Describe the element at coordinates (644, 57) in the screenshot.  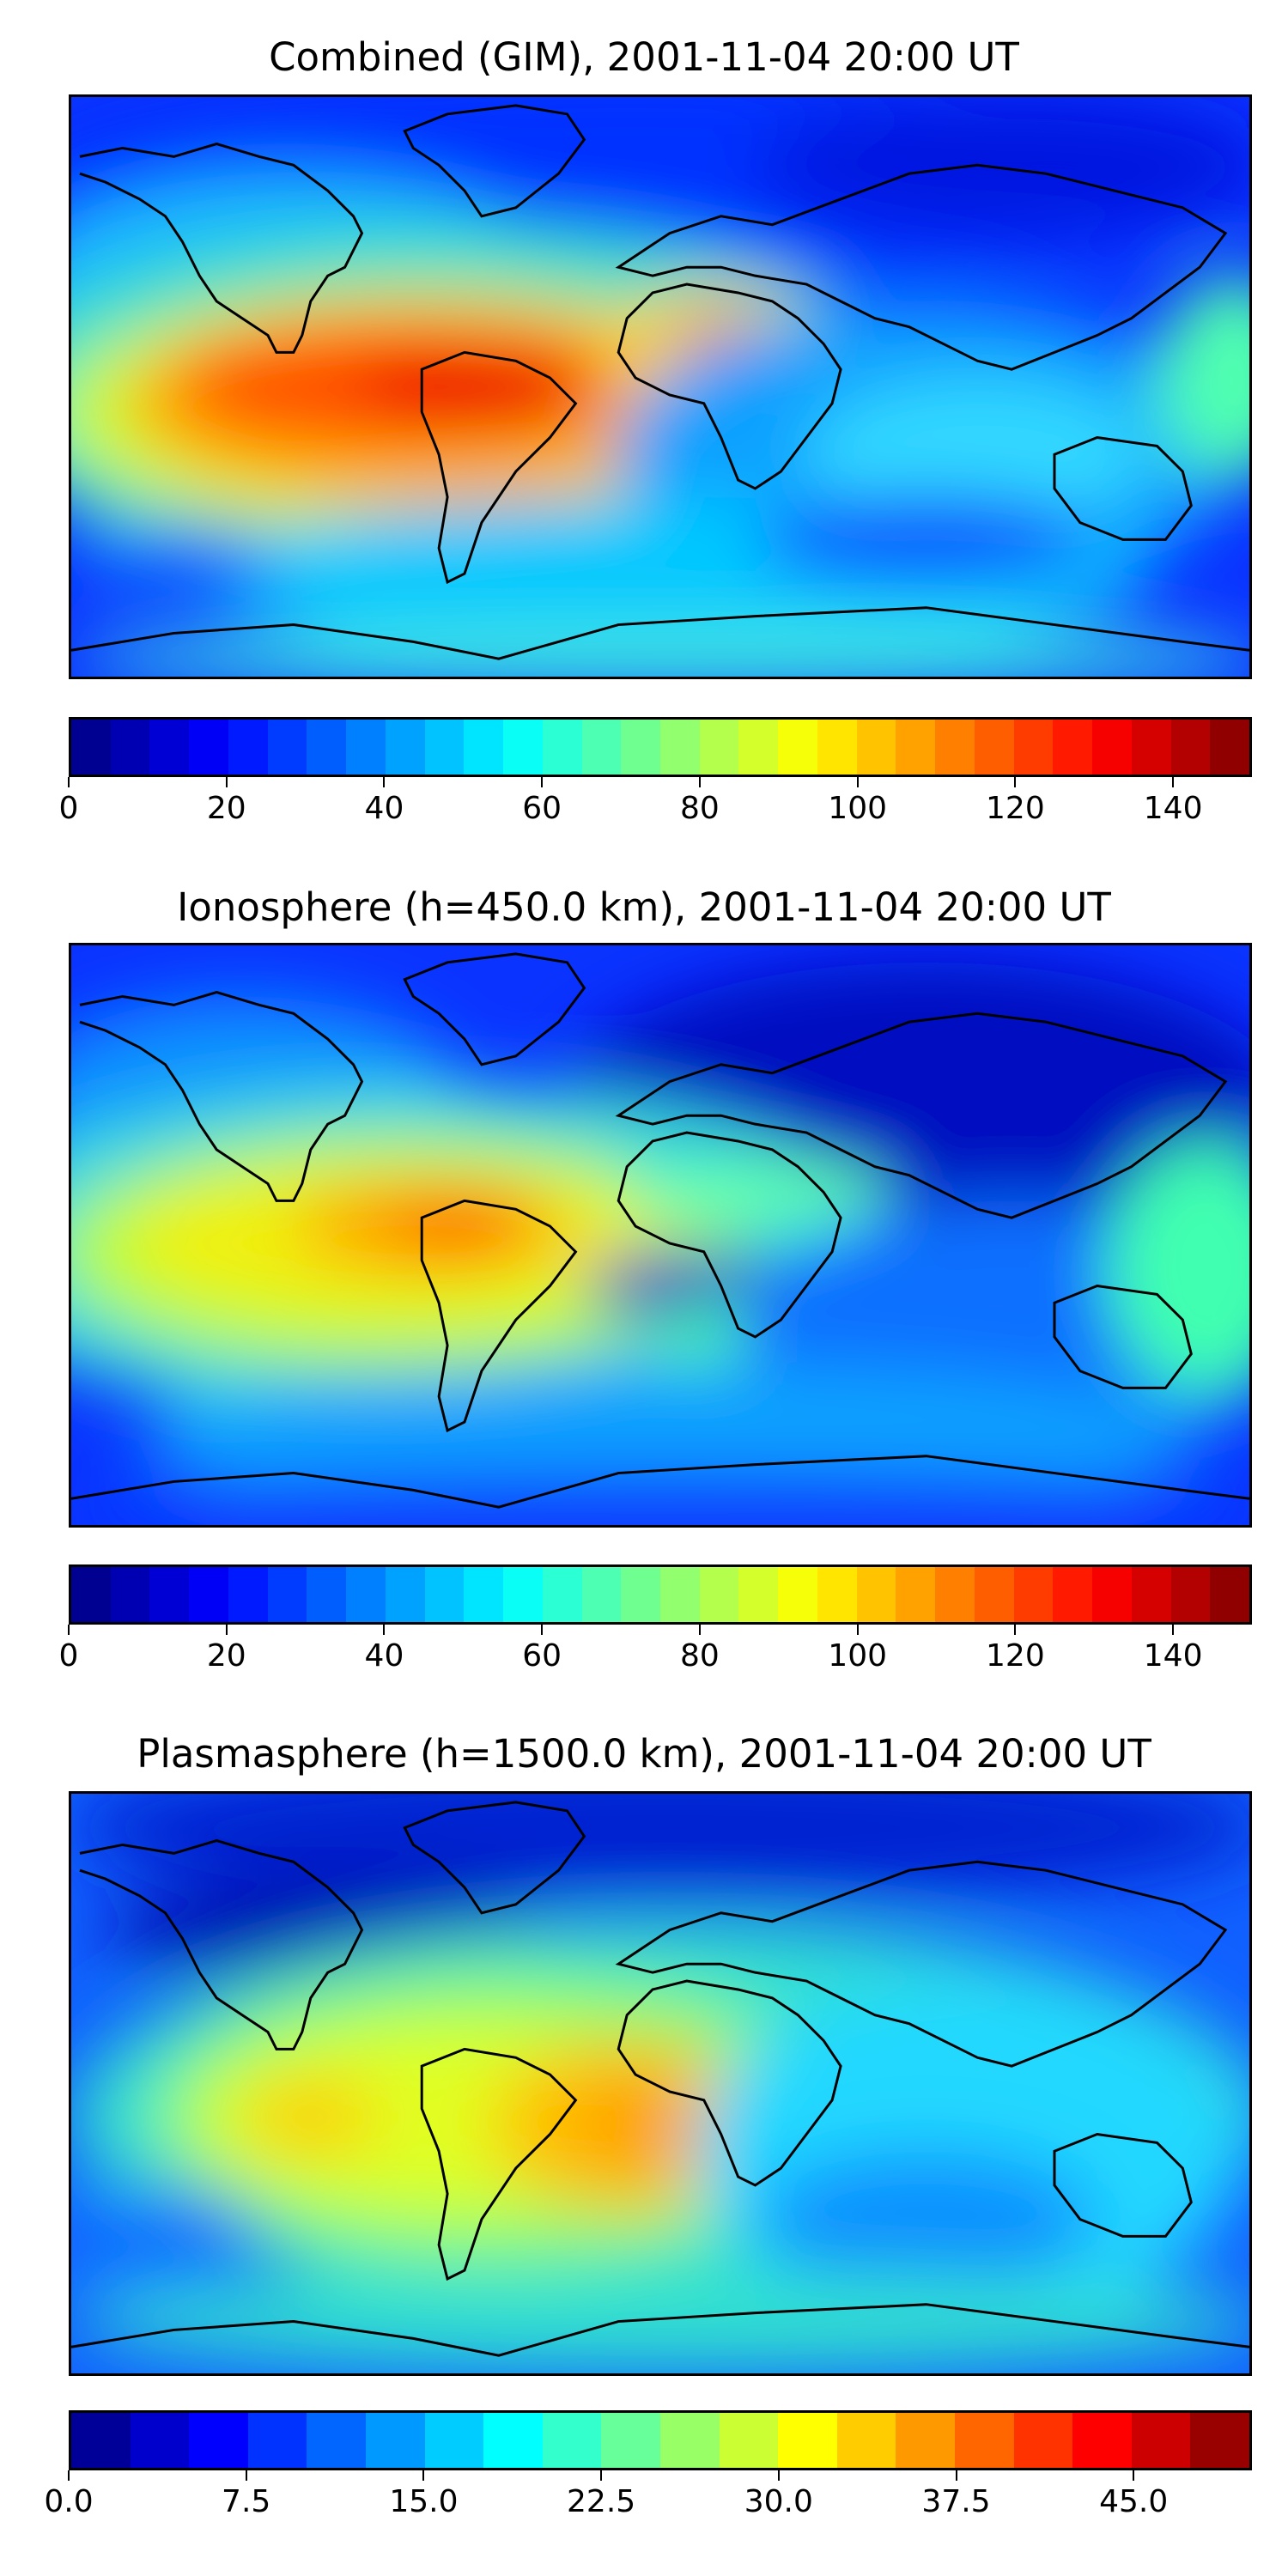
I see `panel-title-combined: Combined (GIM), 2001-11-04 20:00 UT` at that location.